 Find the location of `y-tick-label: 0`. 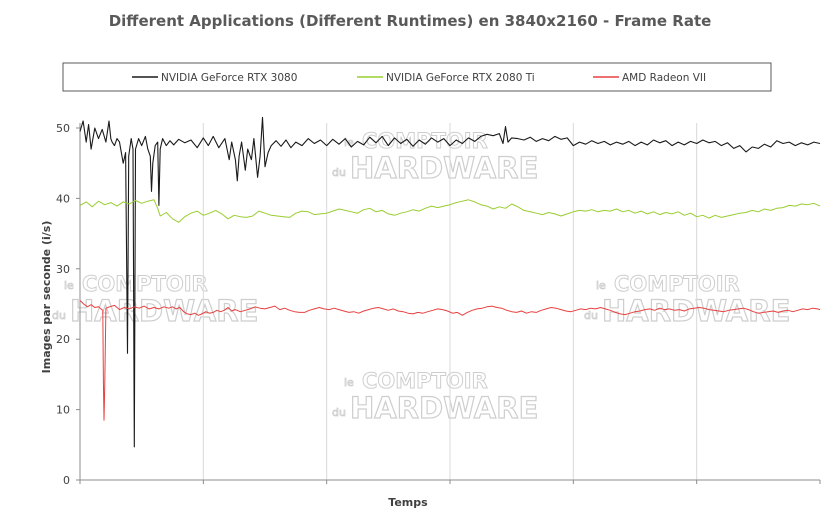

y-tick-label: 0 is located at coordinates (66, 480).